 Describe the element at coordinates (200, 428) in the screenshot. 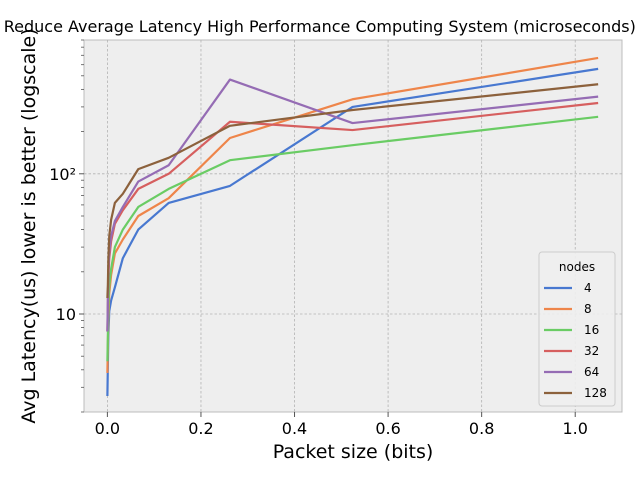

I see `x-tick-label: 0.2` at that location.